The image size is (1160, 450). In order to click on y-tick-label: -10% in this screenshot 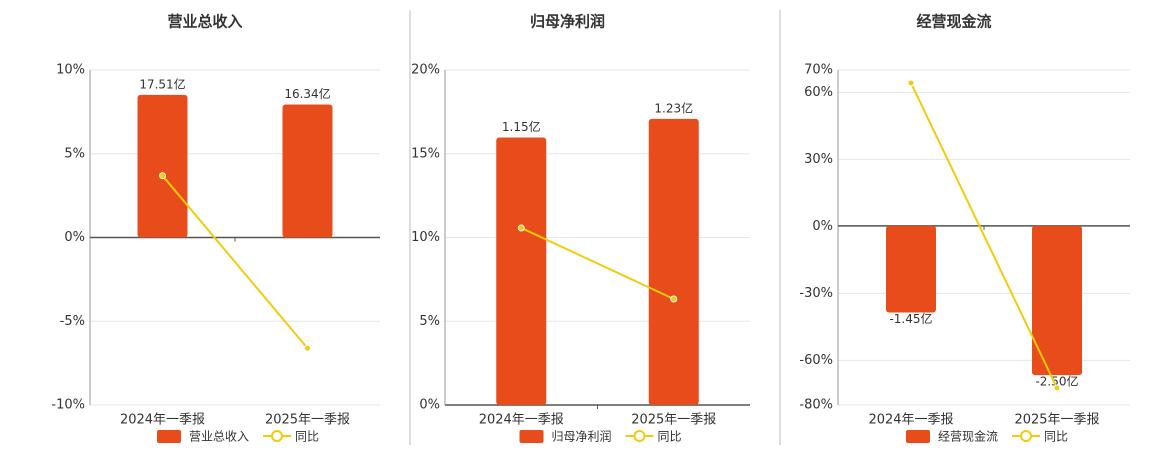, I will do `click(68, 405)`.